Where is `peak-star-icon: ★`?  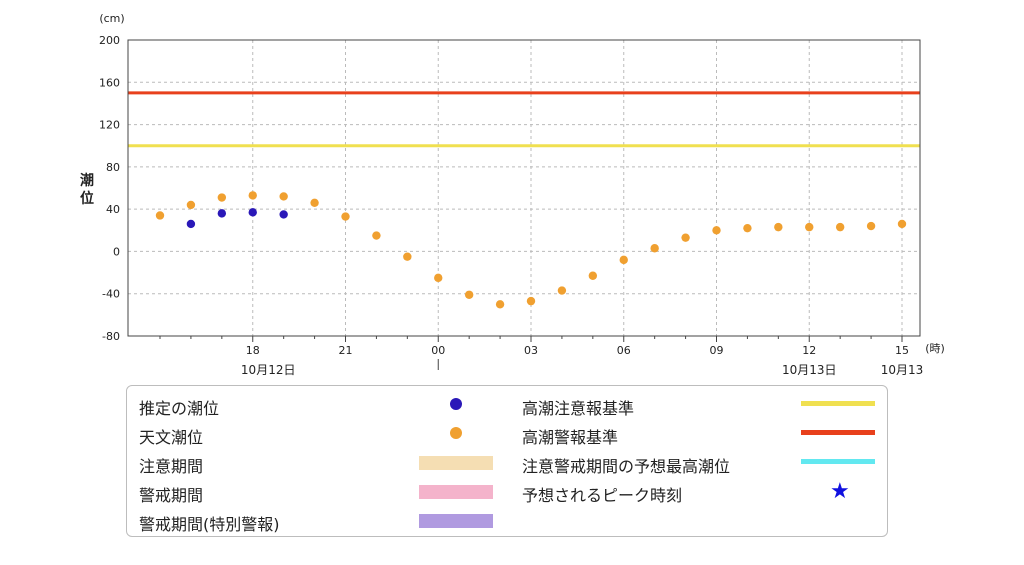
peak-star-icon: ★ is located at coordinates (840, 491).